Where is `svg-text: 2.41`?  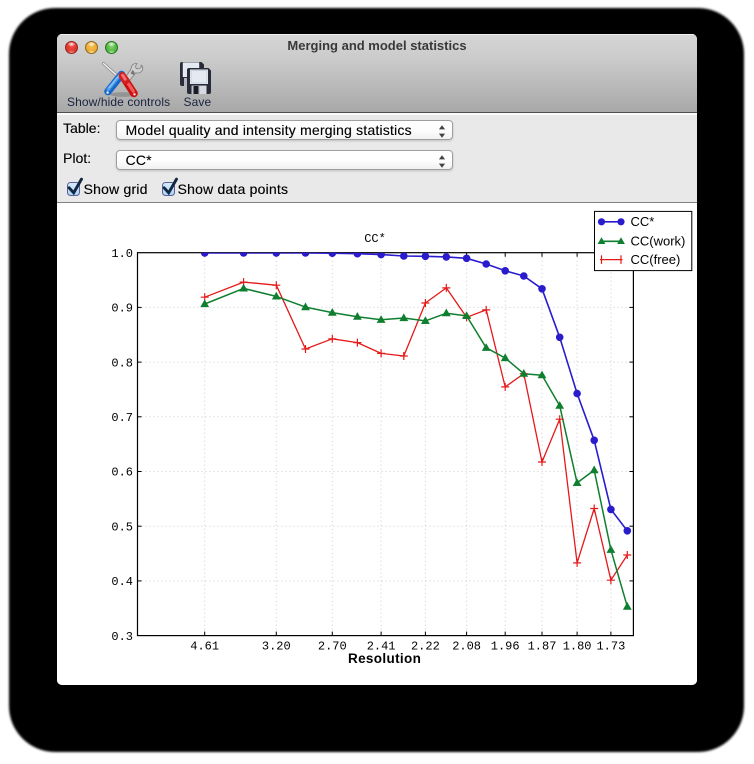
svg-text: 2.41 is located at coordinates (381, 647).